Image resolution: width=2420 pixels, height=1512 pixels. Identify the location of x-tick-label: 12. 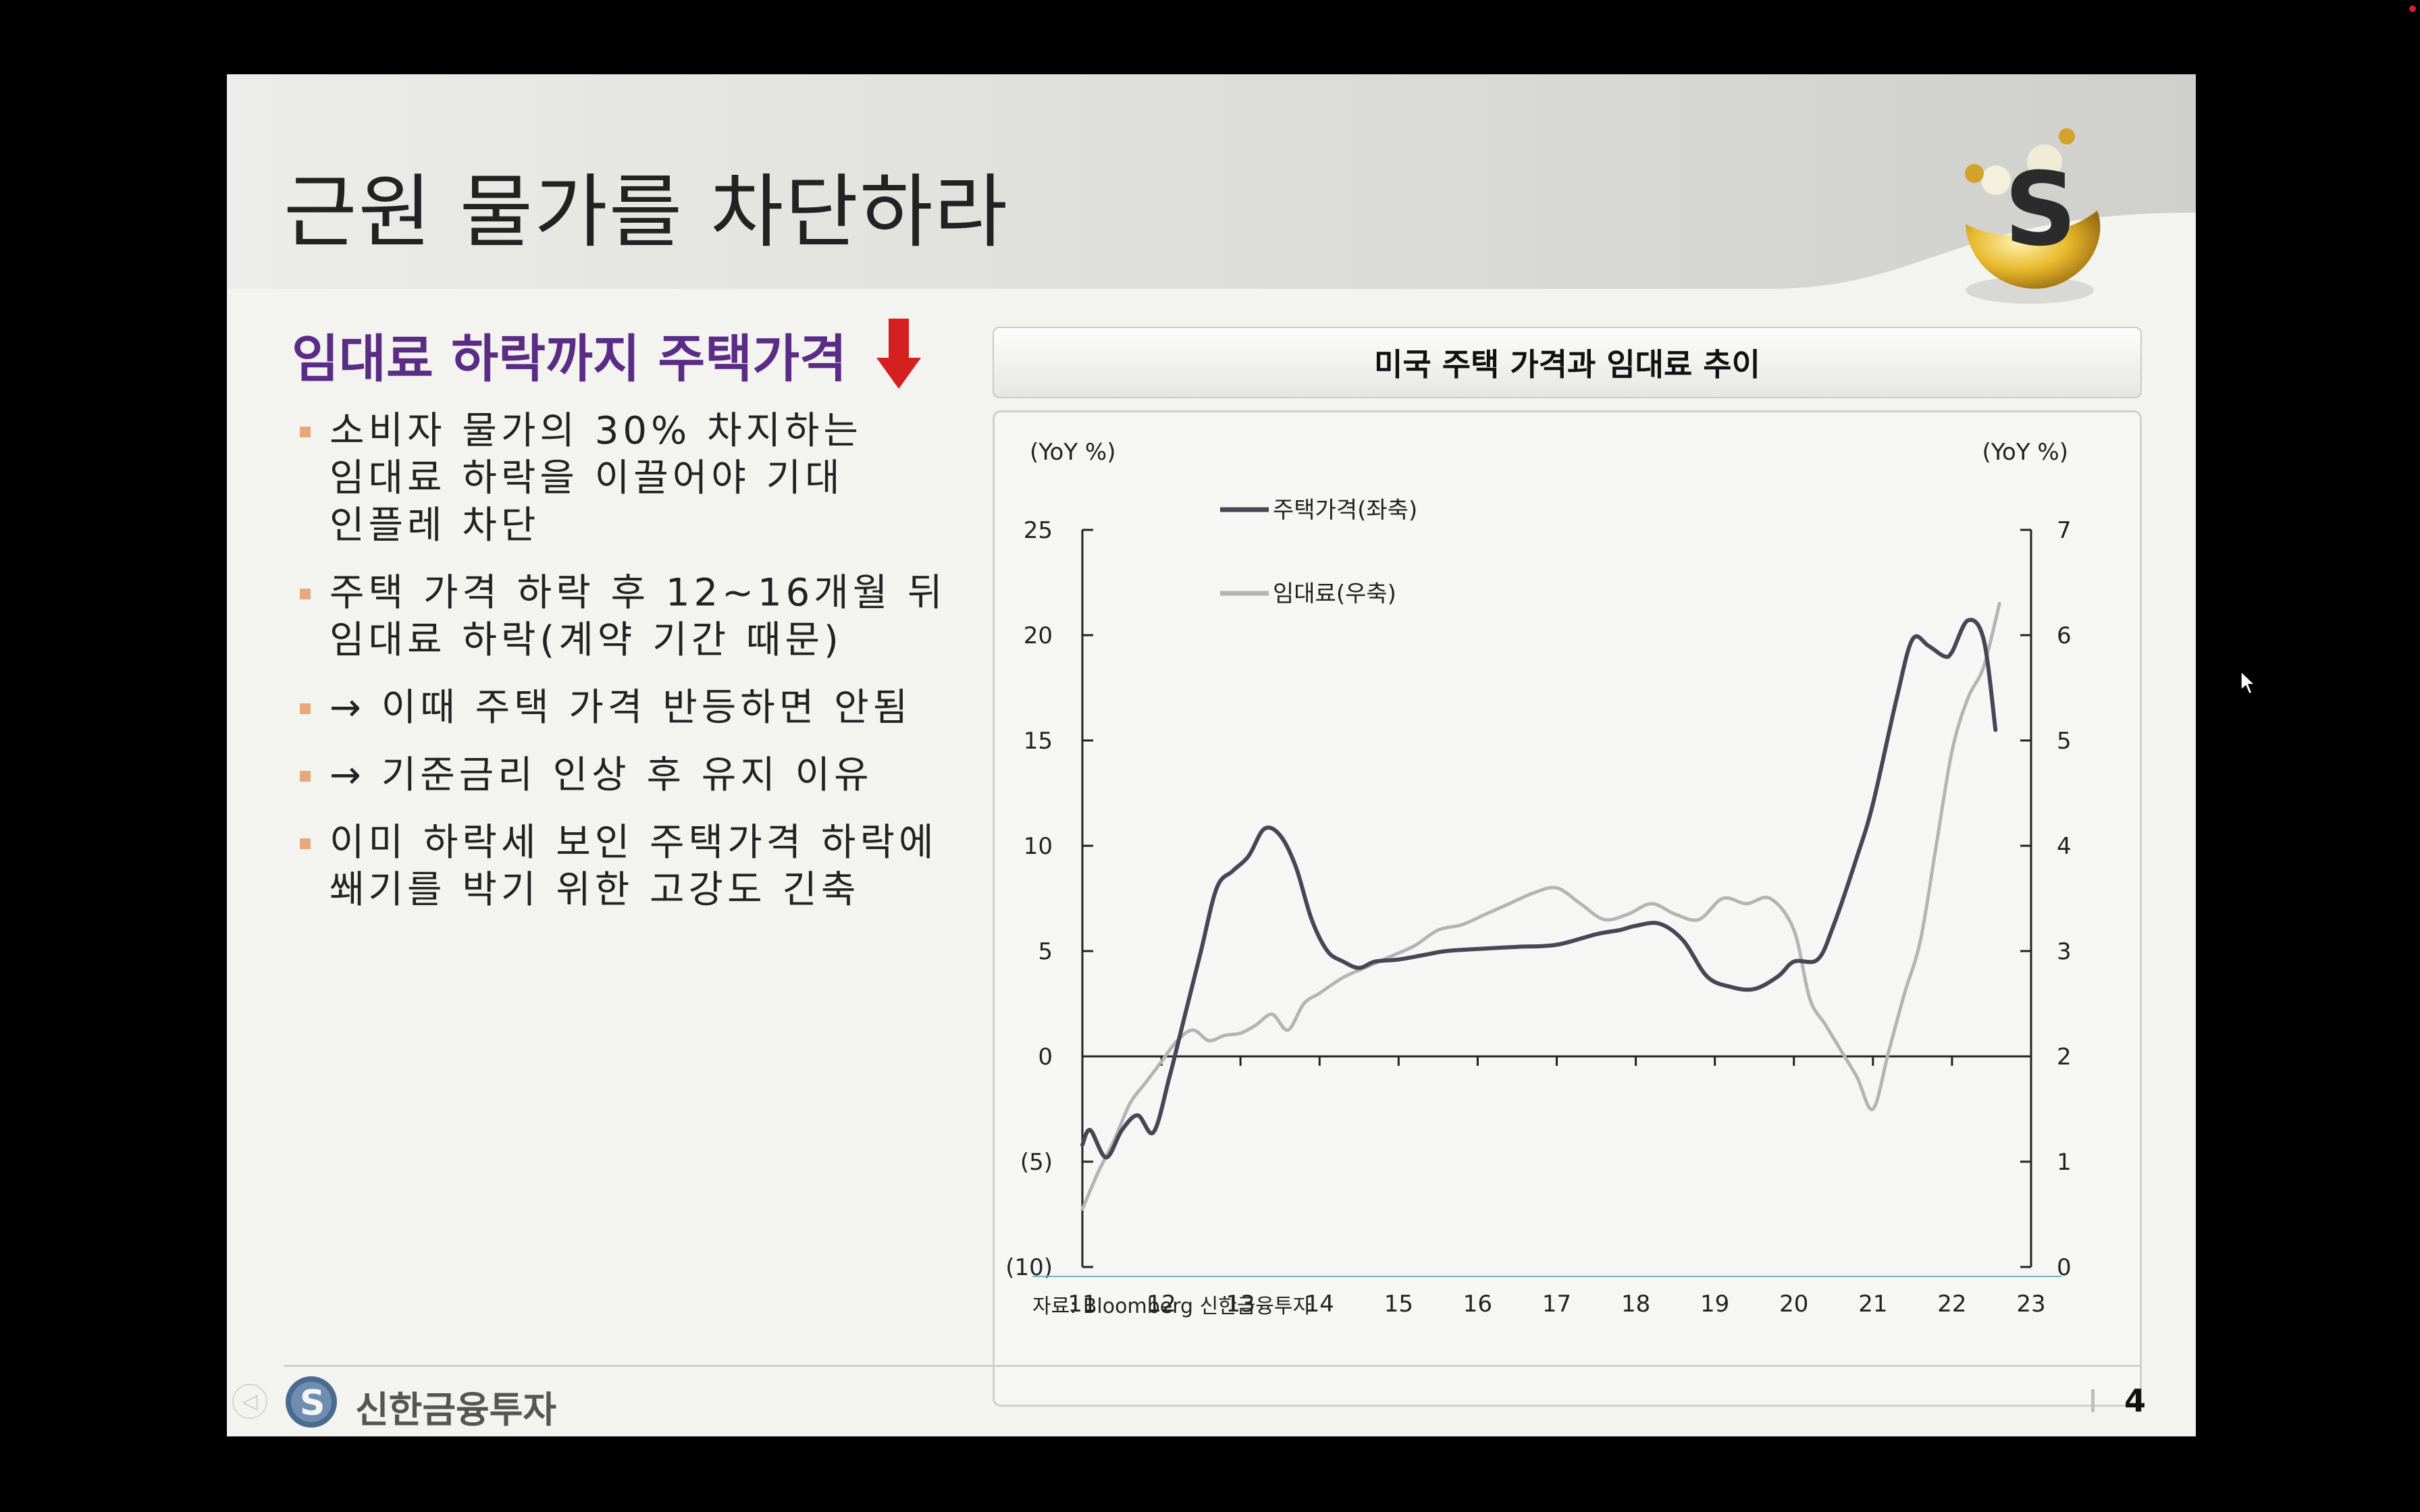
(1161, 1304).